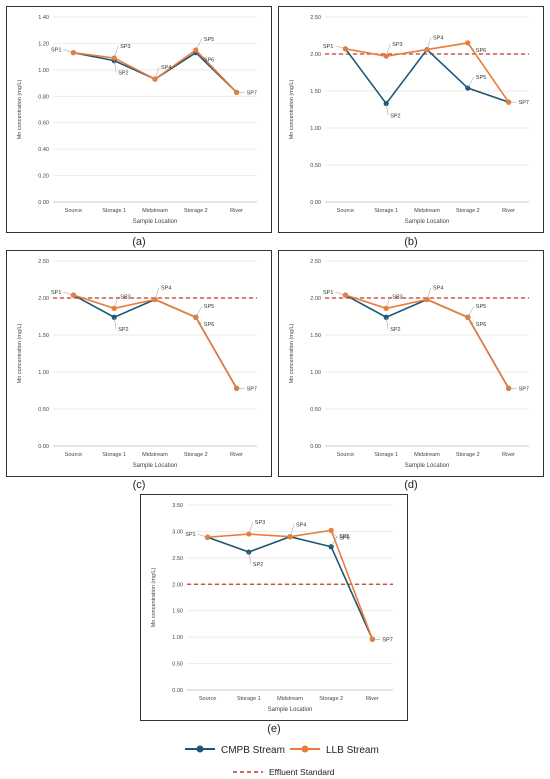  What do you see at coordinates (177, 532) in the screenshot?
I see `y-tick-label: 3.00` at bounding box center [177, 532].